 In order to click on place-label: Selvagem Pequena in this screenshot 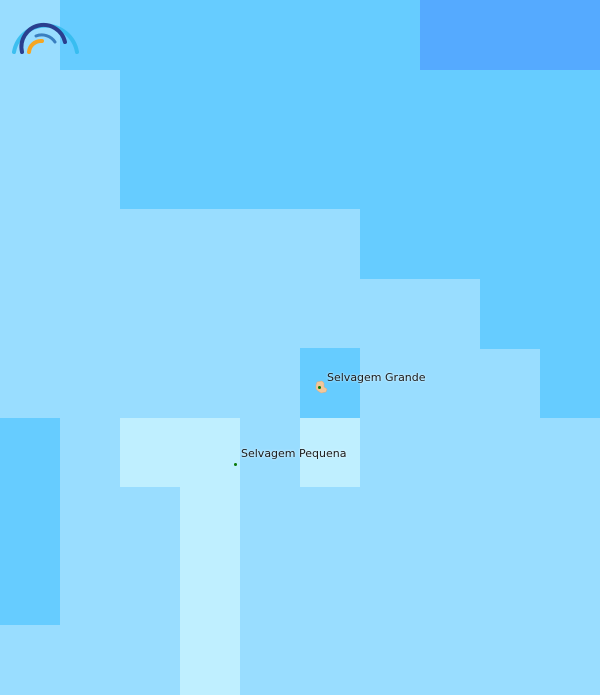, I will do `click(294, 453)`.